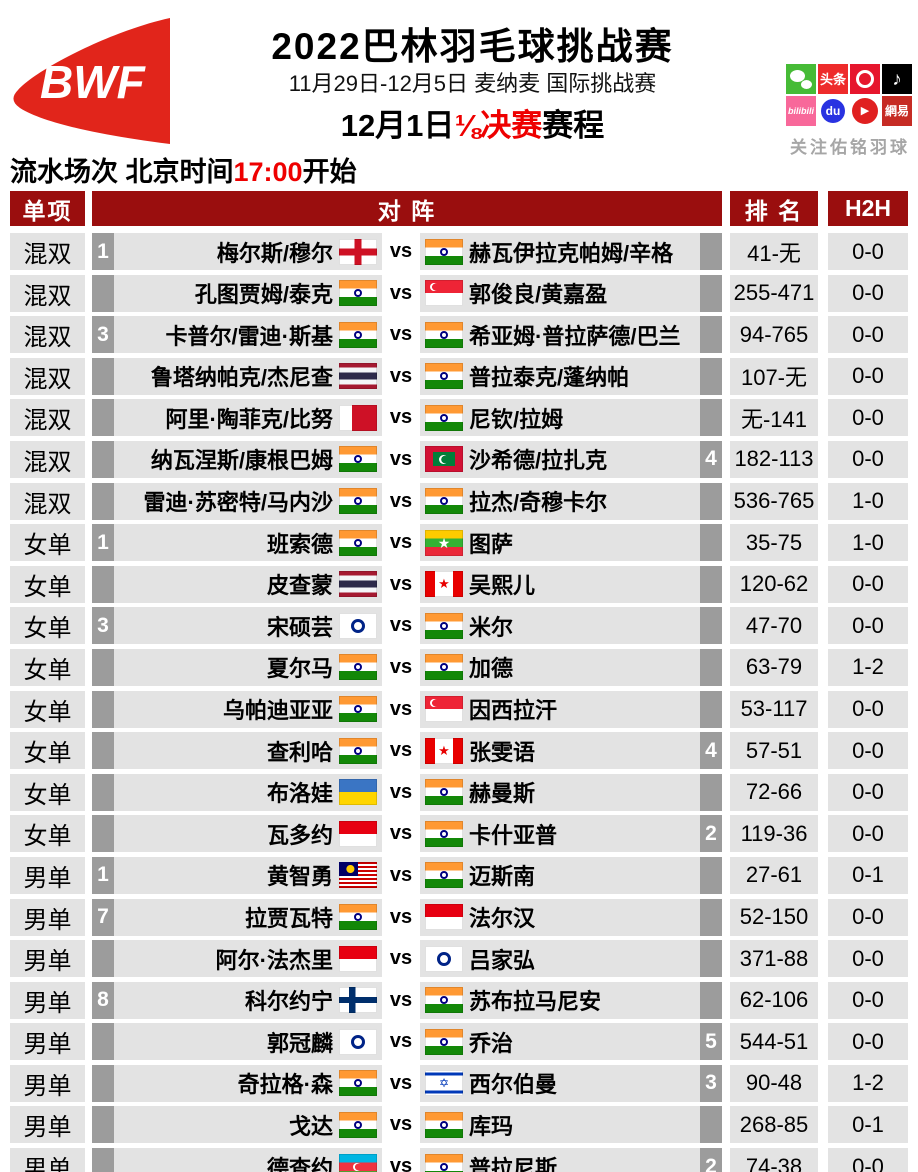 The height and width of the screenshot is (1172, 918). Describe the element at coordinates (560, 1125) in the screenshot. I see `player2-bar: 库玛` at that location.